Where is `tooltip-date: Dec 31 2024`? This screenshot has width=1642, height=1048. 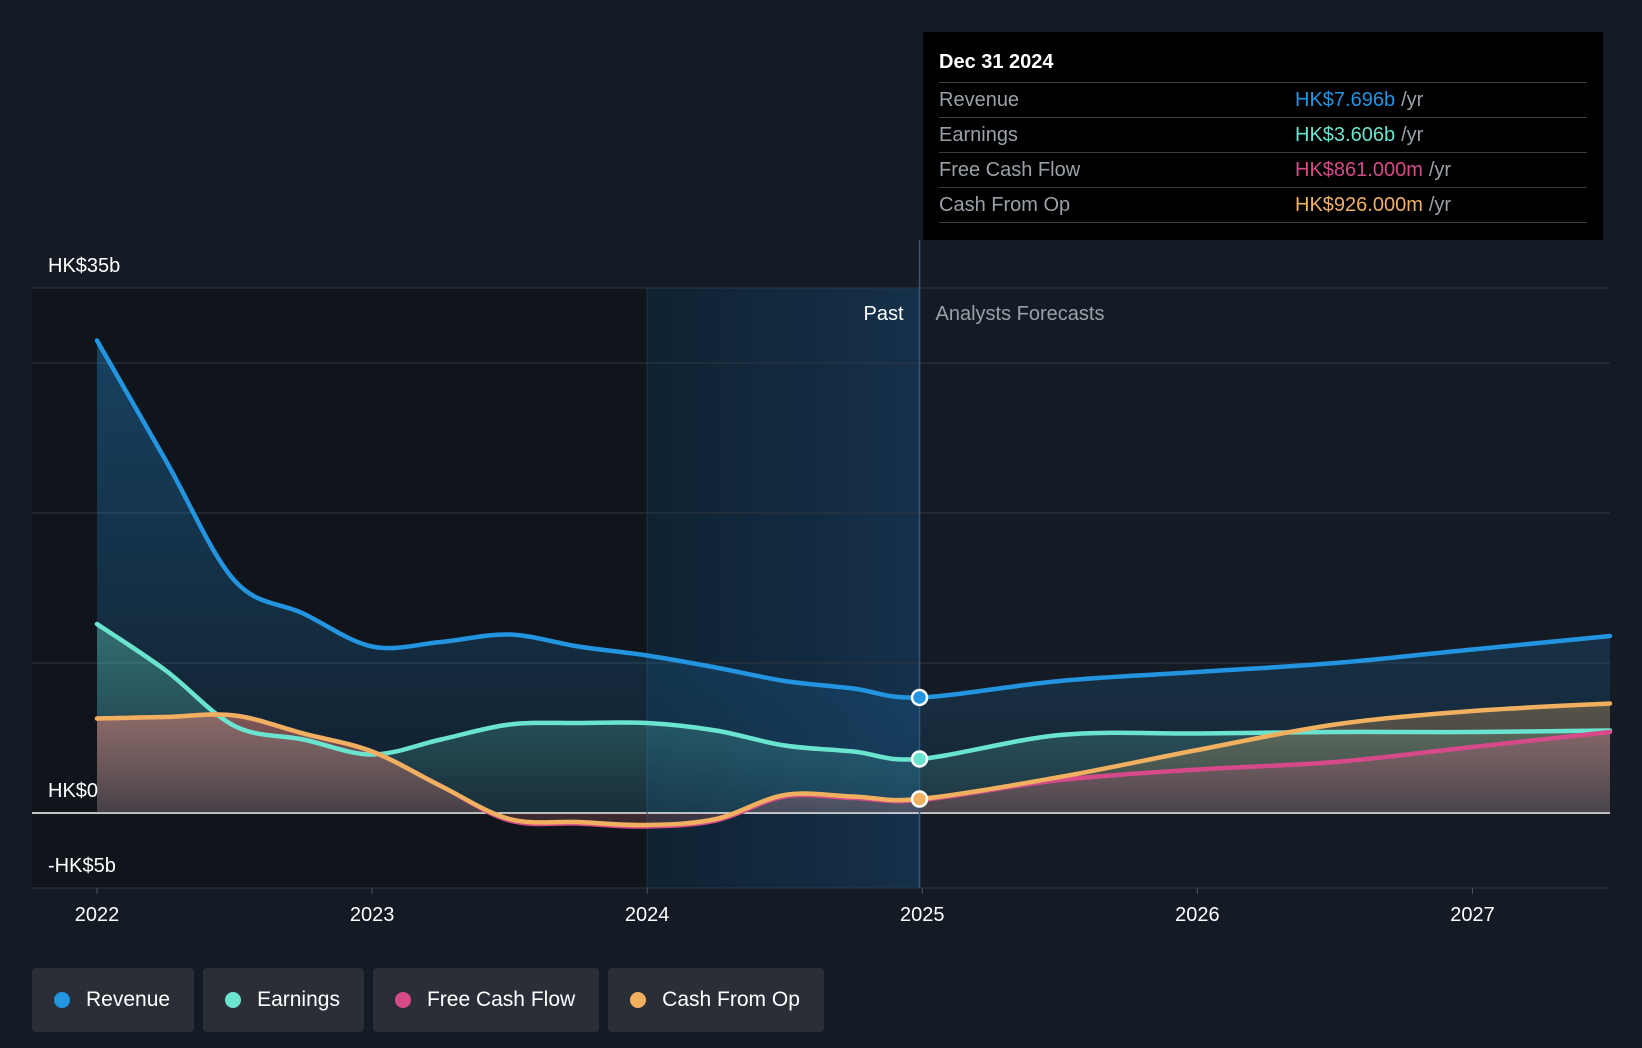
tooltip-date: Dec 31 2024 is located at coordinates (1263, 64).